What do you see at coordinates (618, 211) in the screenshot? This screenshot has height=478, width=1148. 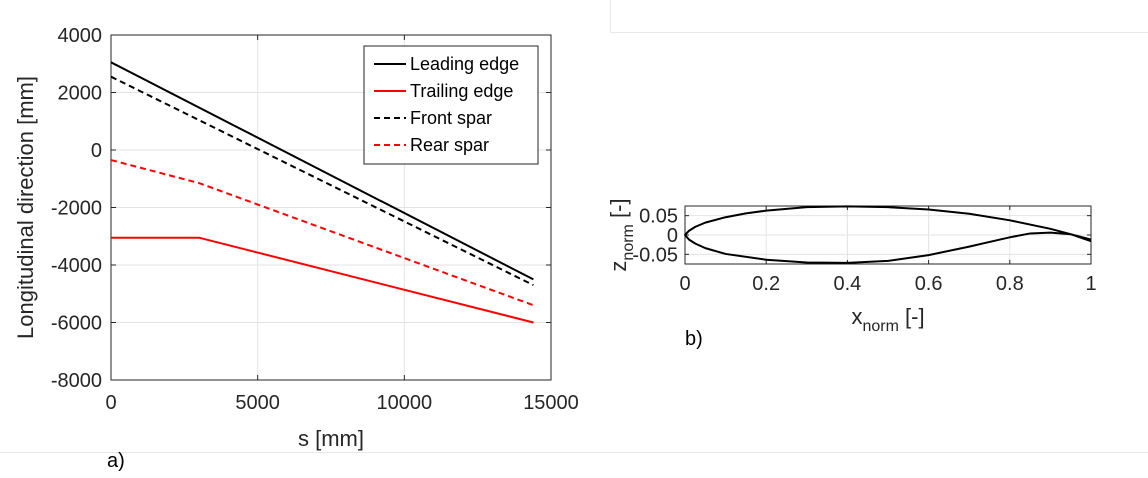 I see `y-axis-label-unit: [-]` at bounding box center [618, 211].